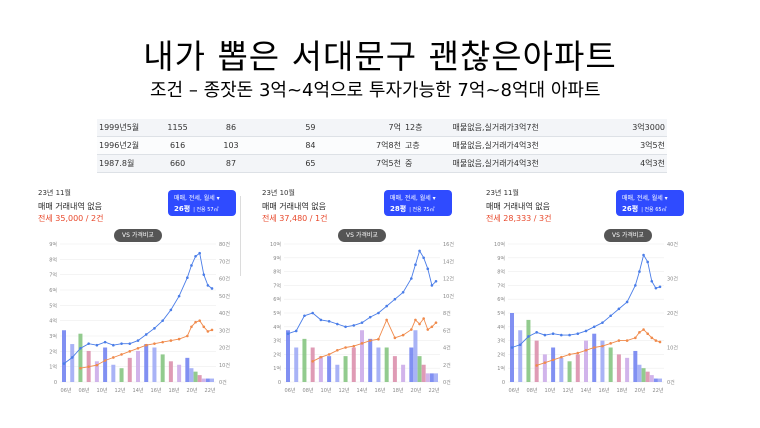 This screenshot has width=760, height=428. Describe the element at coordinates (240, 236) in the screenshot. I see `scrollbar` at that location.